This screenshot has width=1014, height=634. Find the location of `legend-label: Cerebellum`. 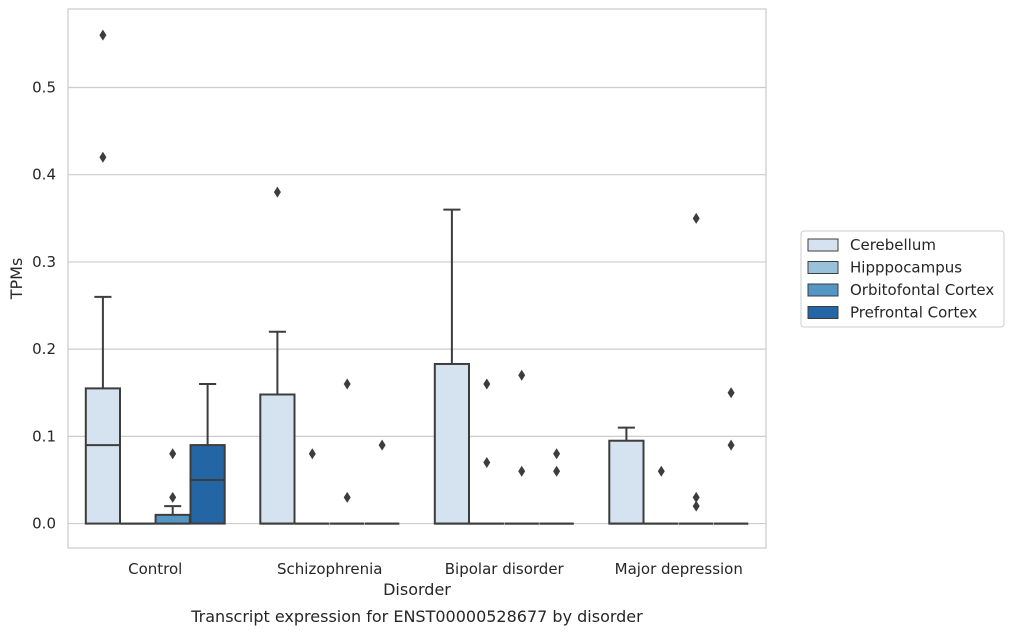

legend-label: Cerebellum is located at coordinates (893, 245).